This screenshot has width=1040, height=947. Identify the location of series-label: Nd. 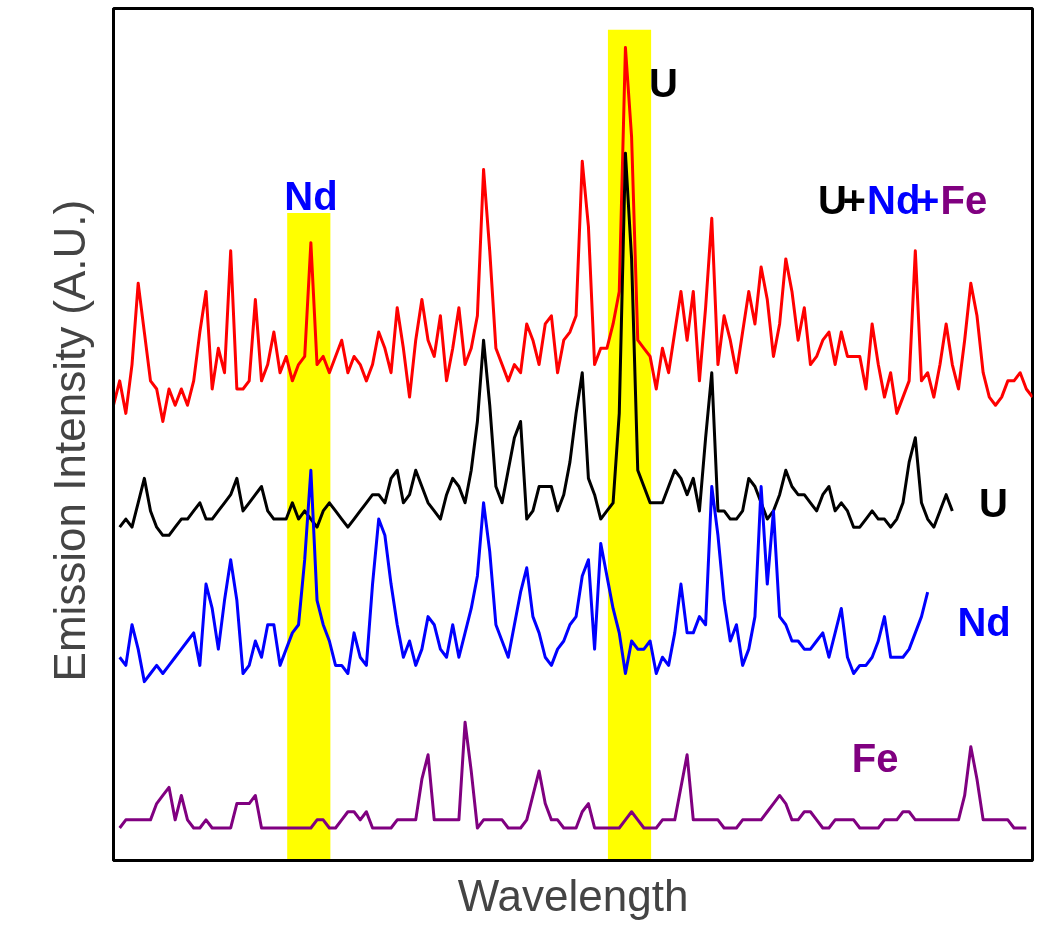
(984, 621).